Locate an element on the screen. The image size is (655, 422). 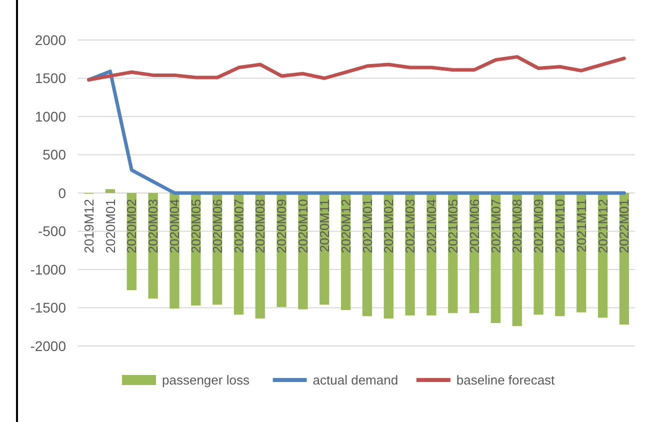
y-tick-label: 1000 is located at coordinates (50, 116).